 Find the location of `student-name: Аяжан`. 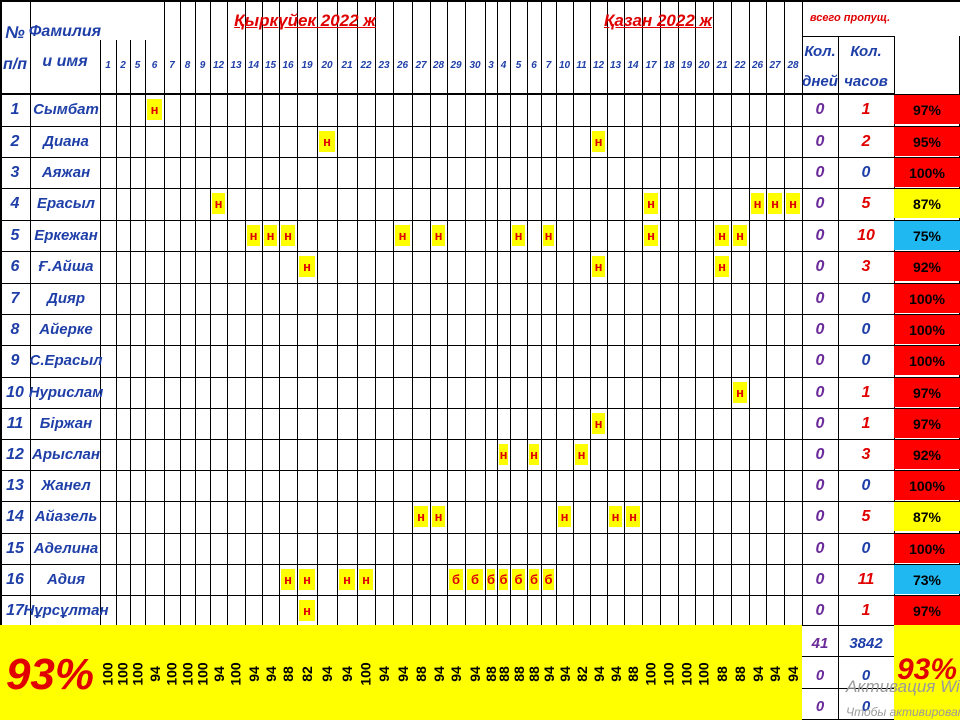

student-name: Аяжан is located at coordinates (66, 173).